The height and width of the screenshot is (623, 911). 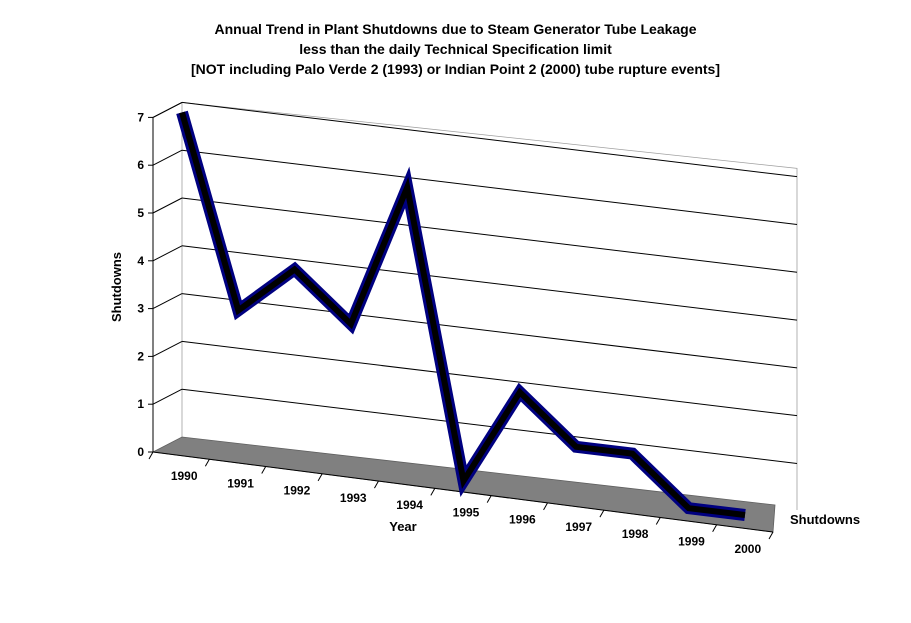 What do you see at coordinates (140, 452) in the screenshot?
I see `y-tick-label-0: 0` at bounding box center [140, 452].